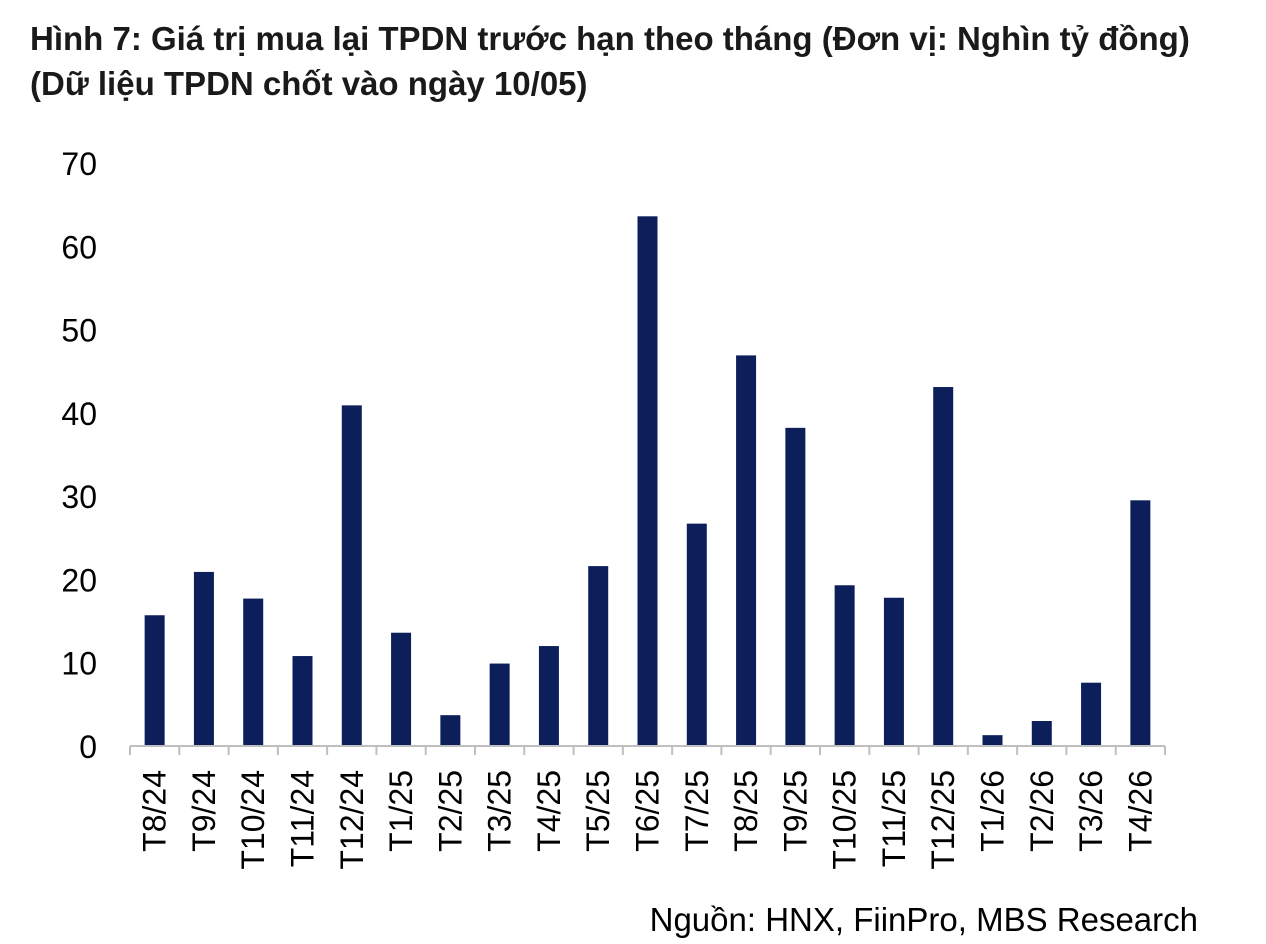 The width and height of the screenshot is (1266, 944). Describe the element at coordinates (894, 818) in the screenshot. I see `x-tick-label: T11/25` at that location.